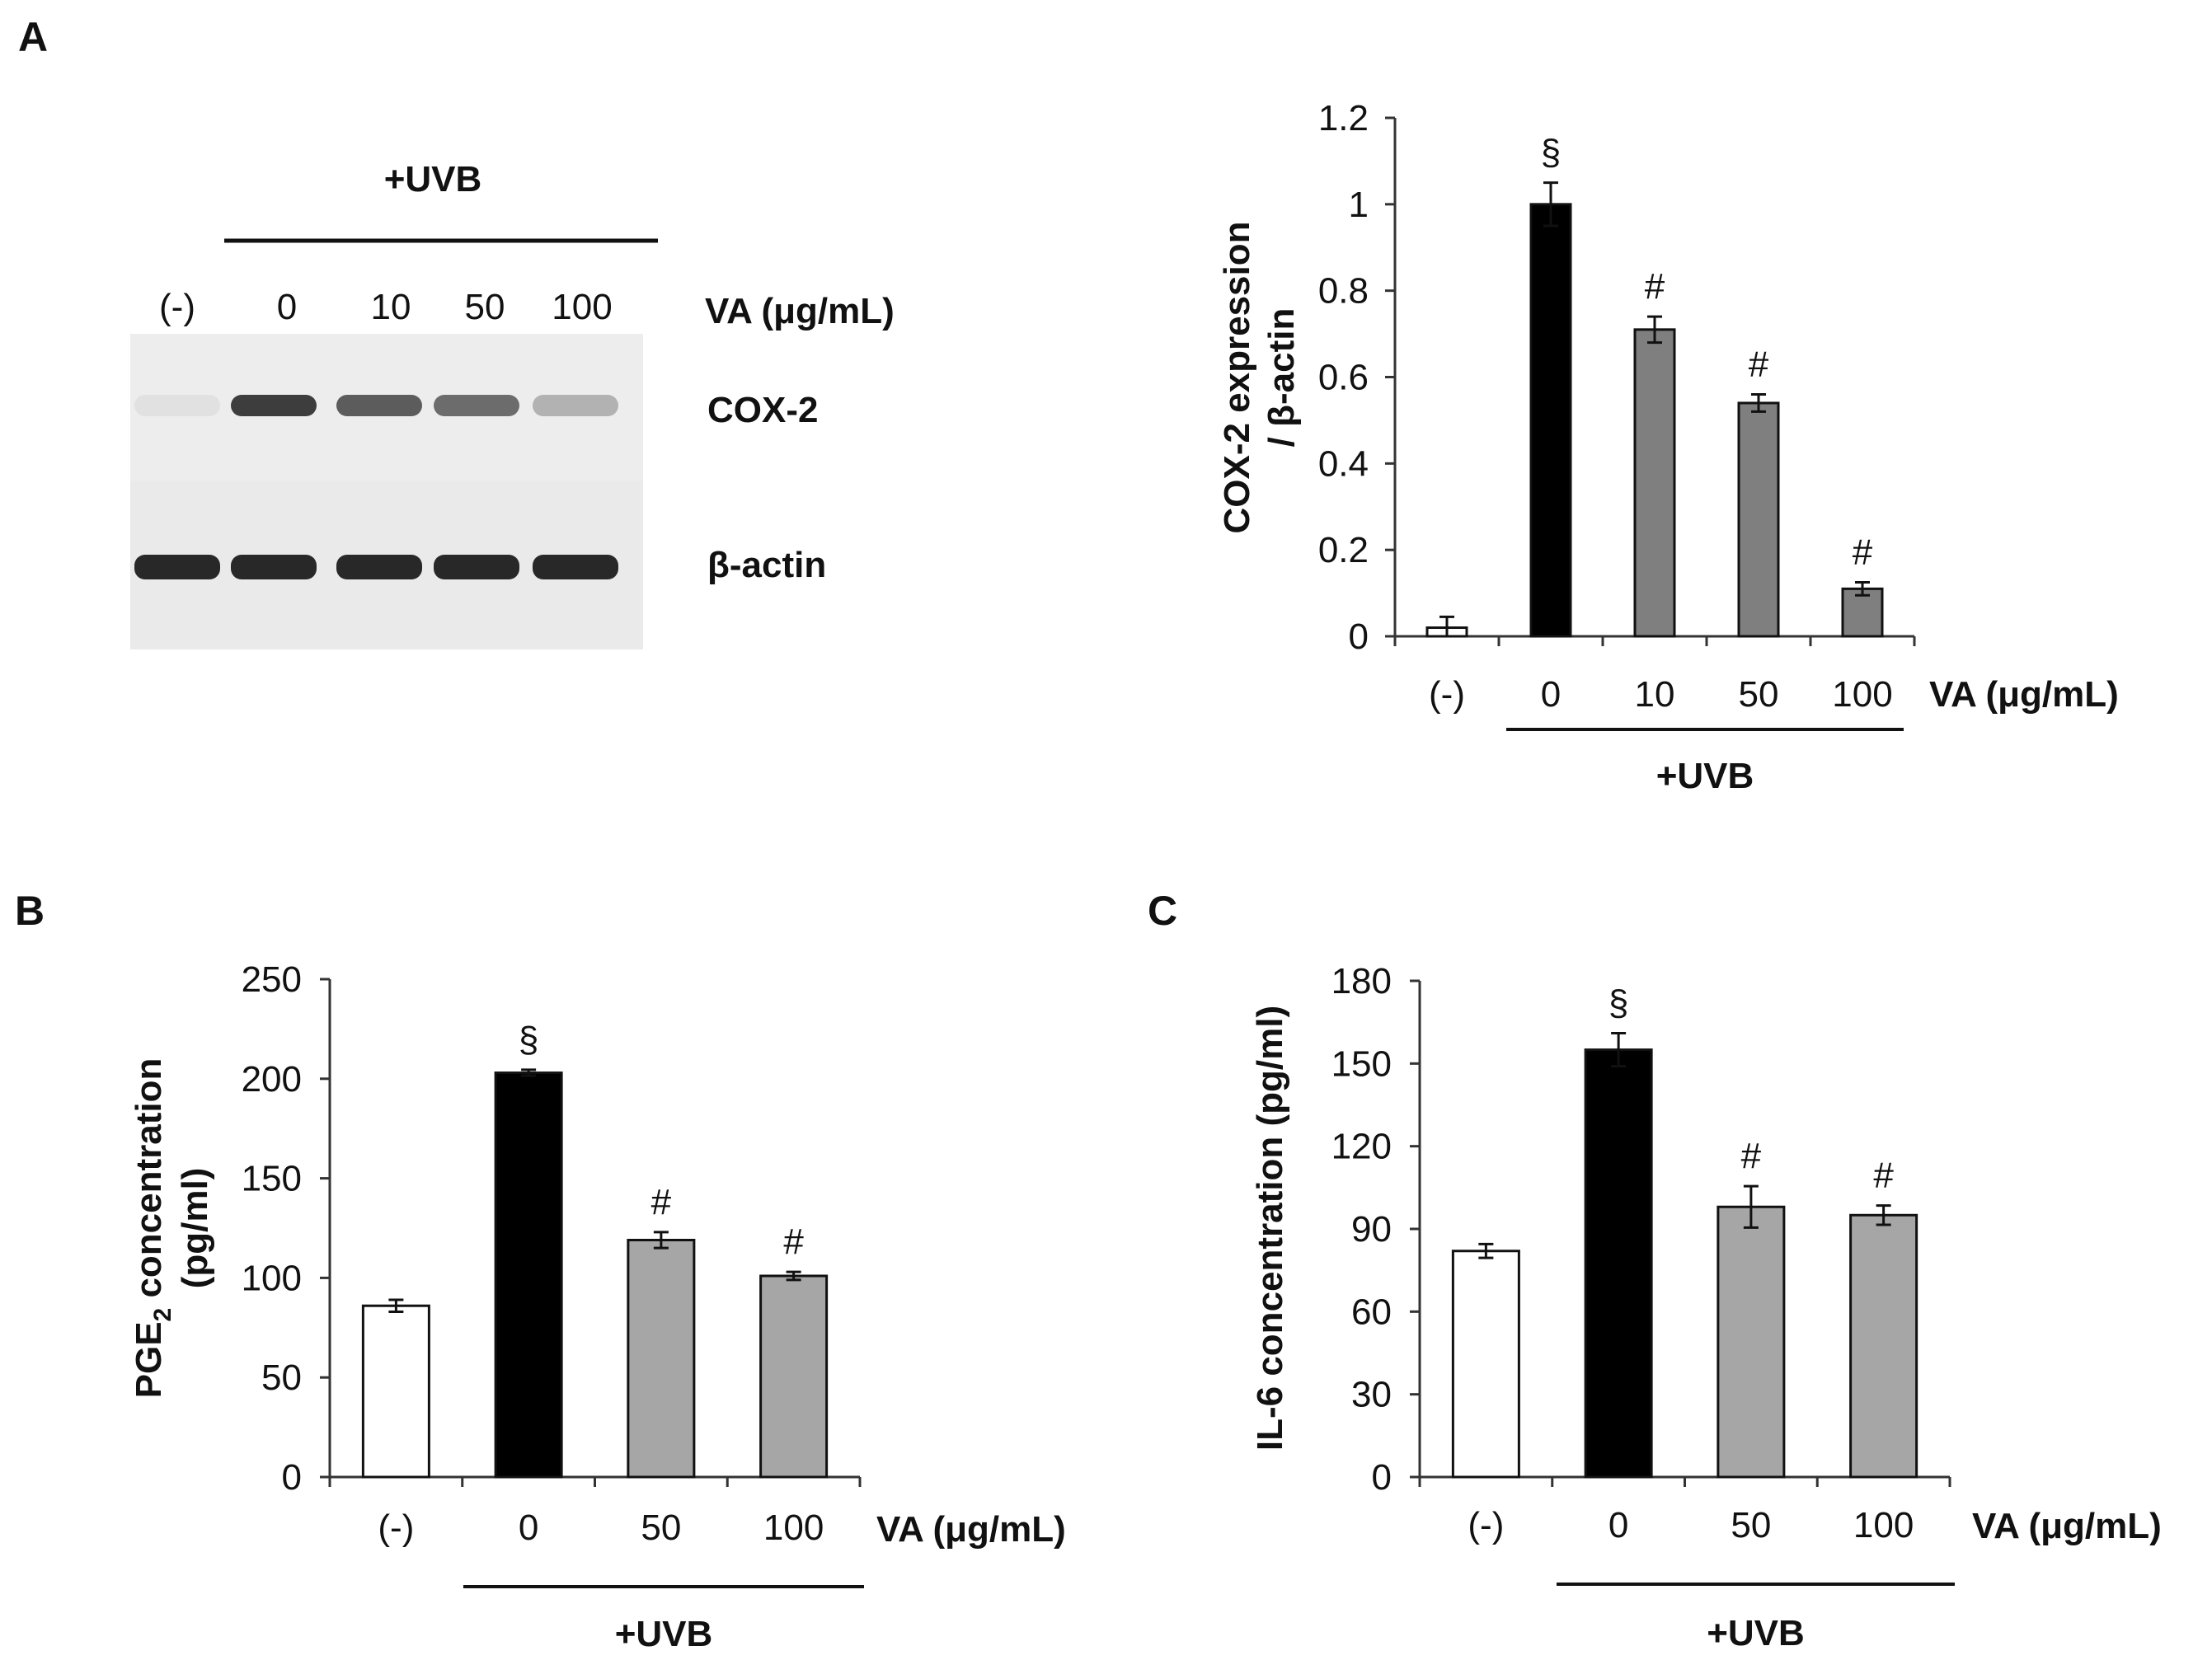 This screenshot has width=2212, height=1660. What do you see at coordinates (1343, 464) in the screenshot?
I see `chart-a-ytick-label-2: 0.4` at bounding box center [1343, 464].